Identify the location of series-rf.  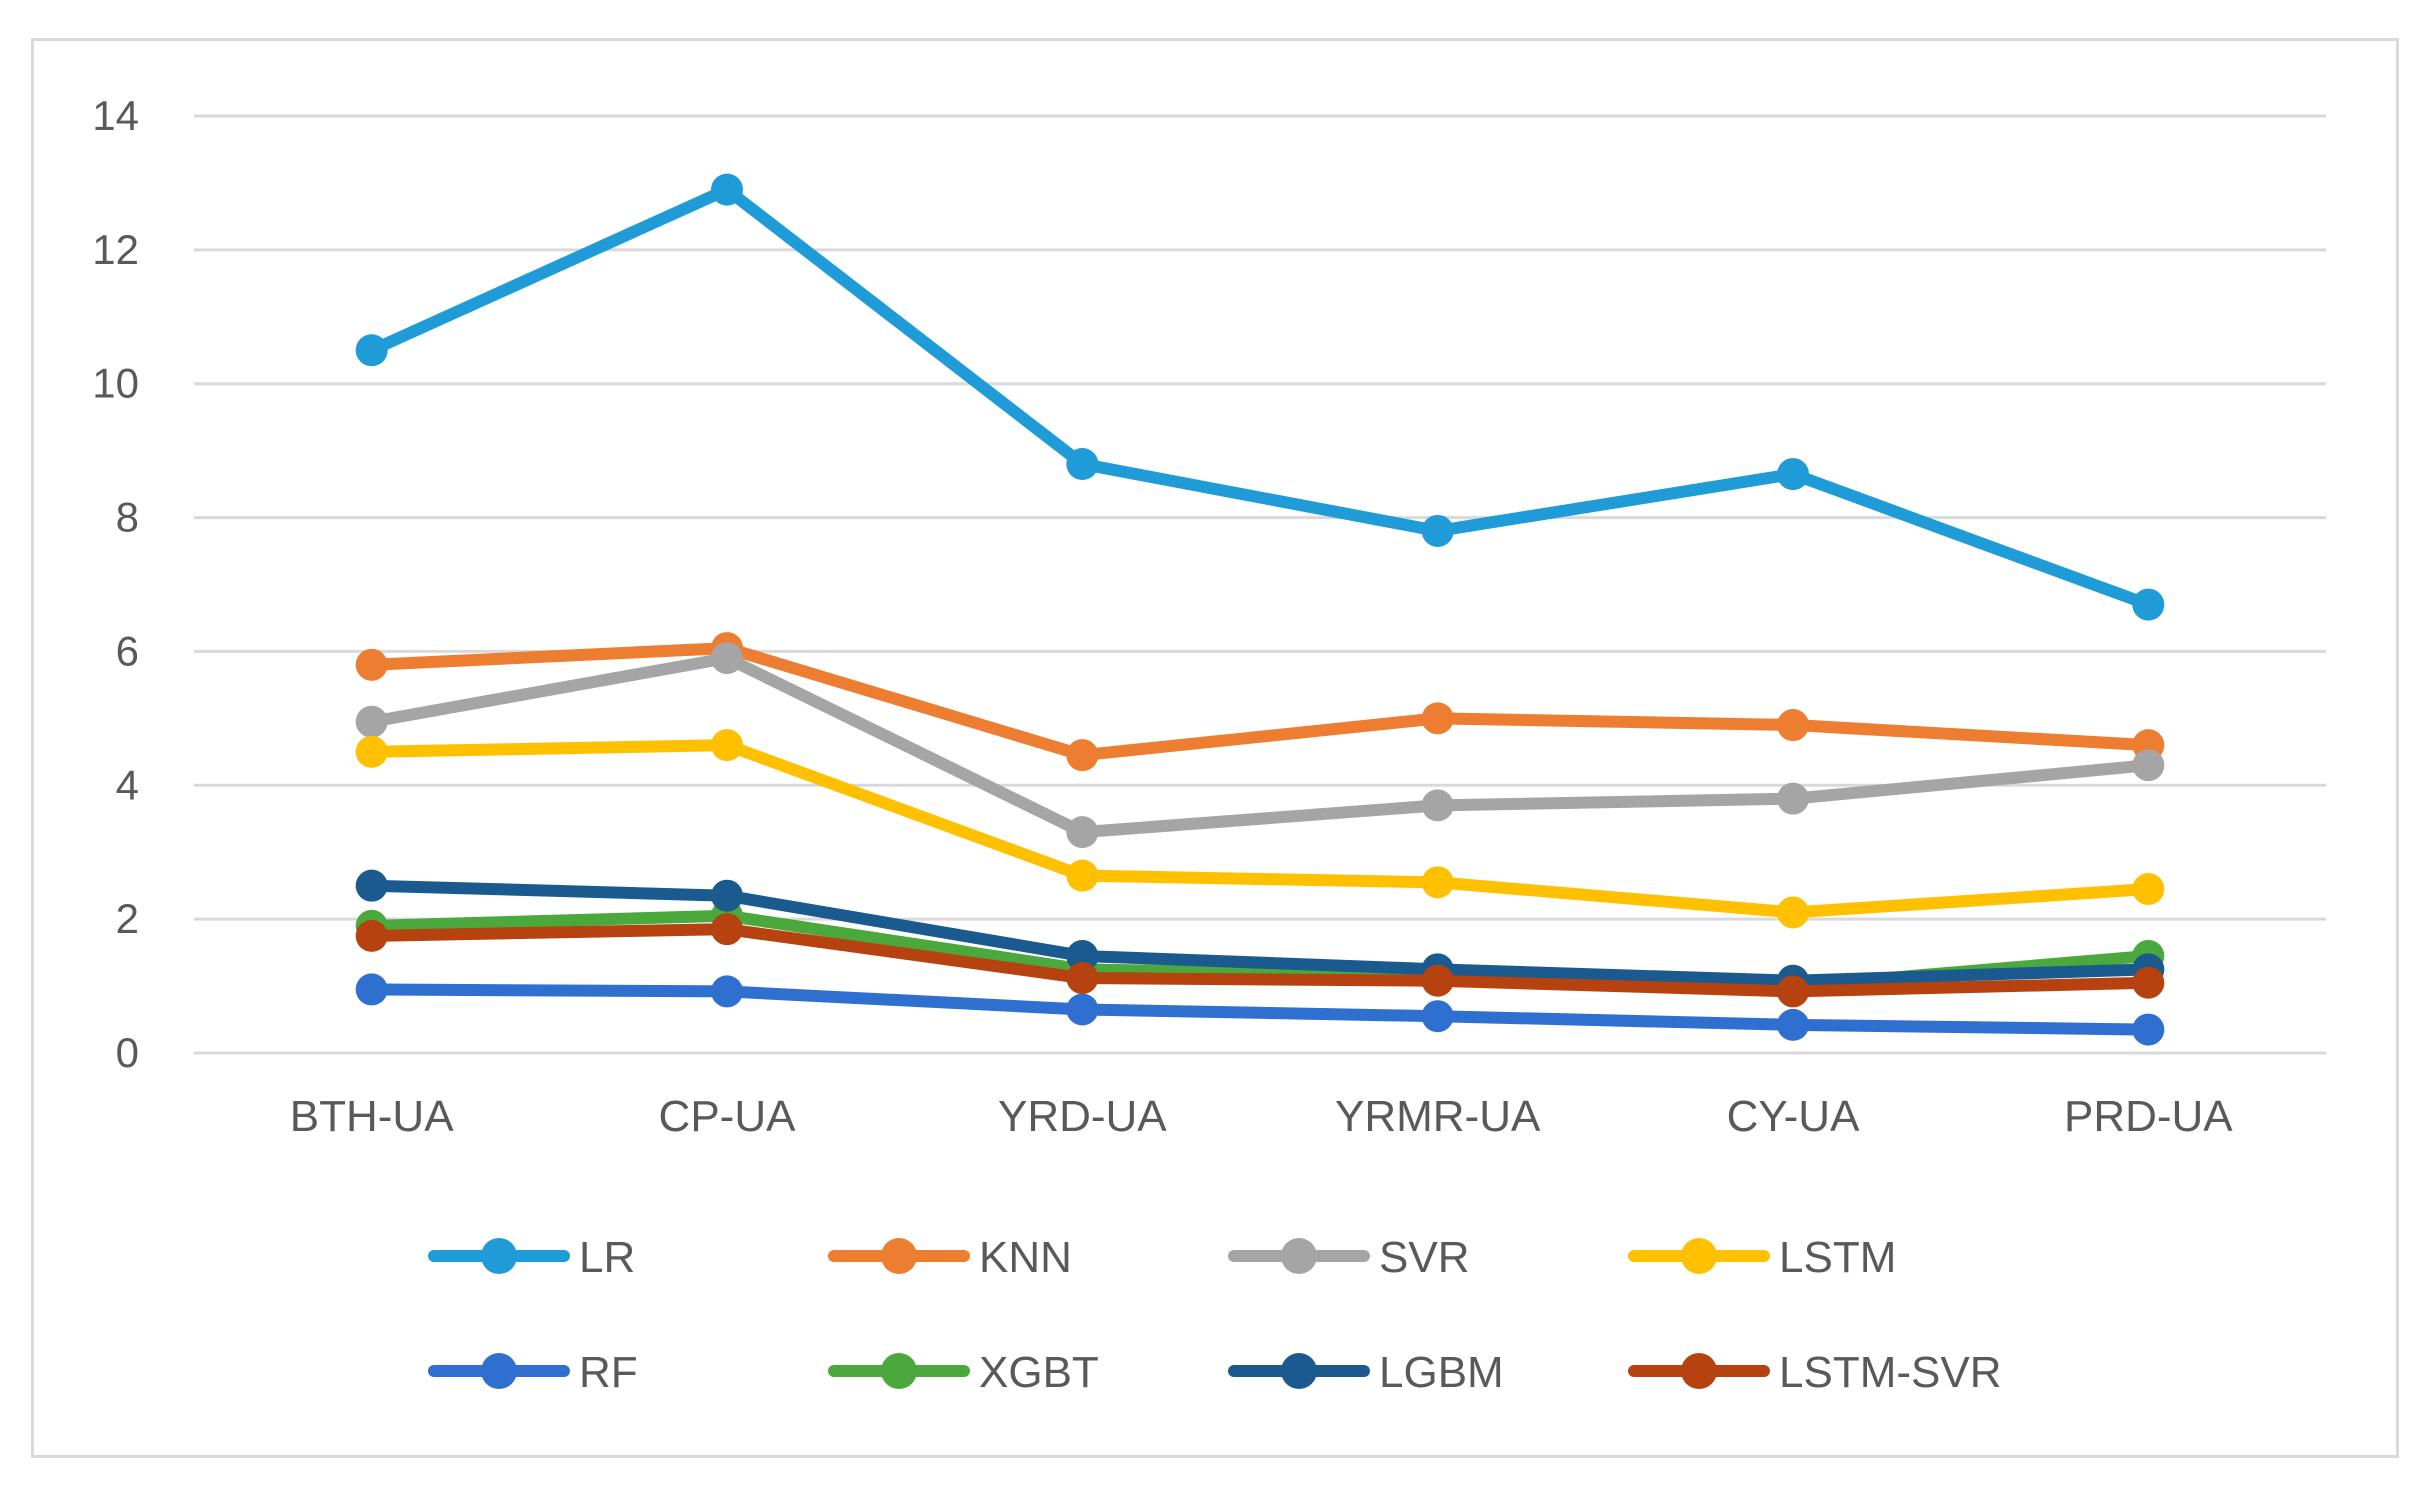
(1260, 1009).